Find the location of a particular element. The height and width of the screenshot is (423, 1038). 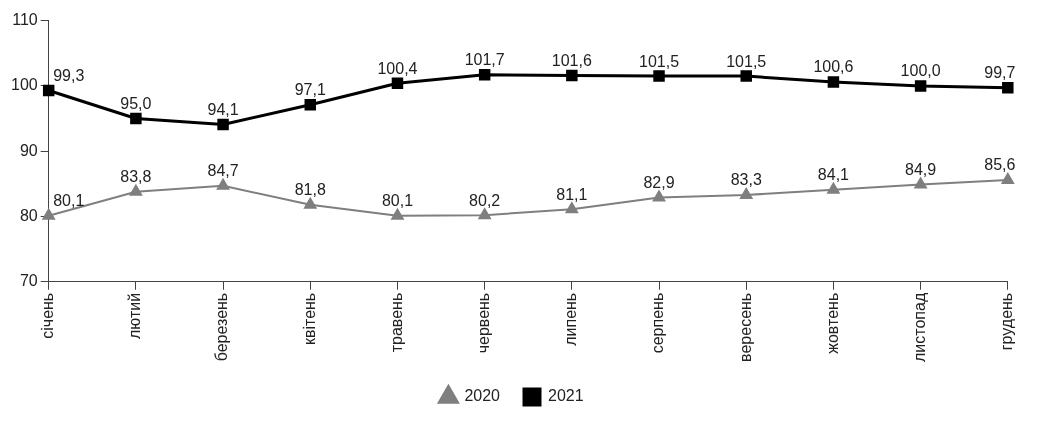

data-label: 83,8 is located at coordinates (136, 177).